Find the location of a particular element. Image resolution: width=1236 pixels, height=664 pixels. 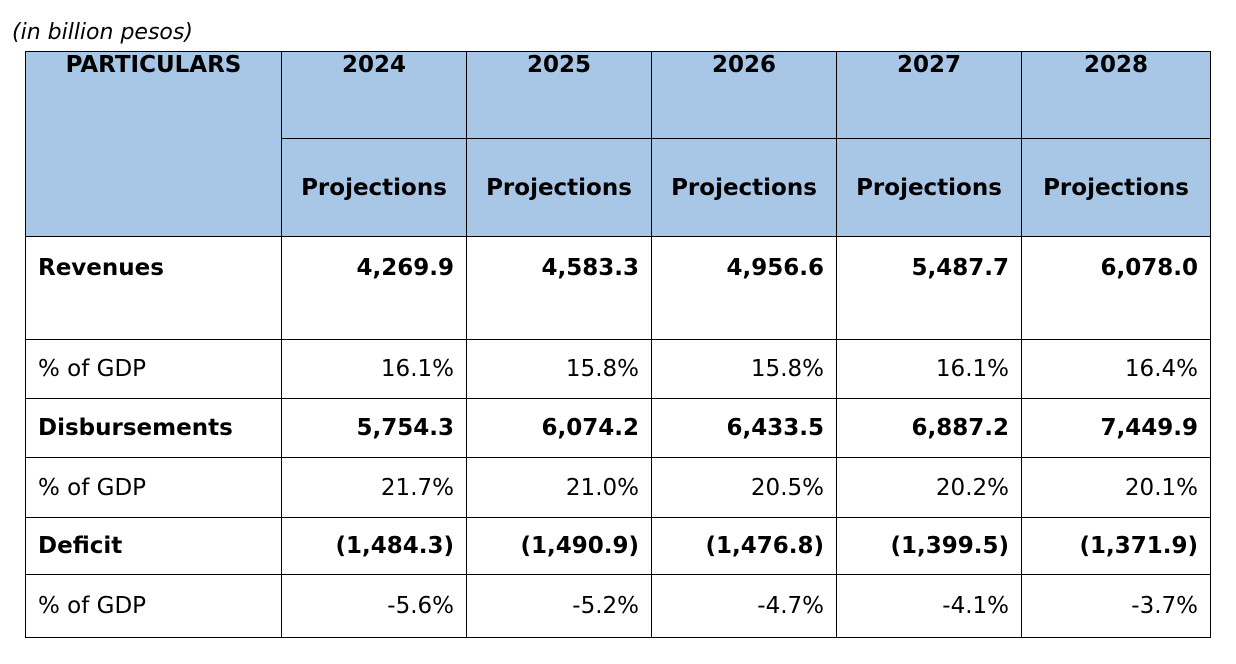

header-subhead-2028: Projections is located at coordinates (1116, 187).